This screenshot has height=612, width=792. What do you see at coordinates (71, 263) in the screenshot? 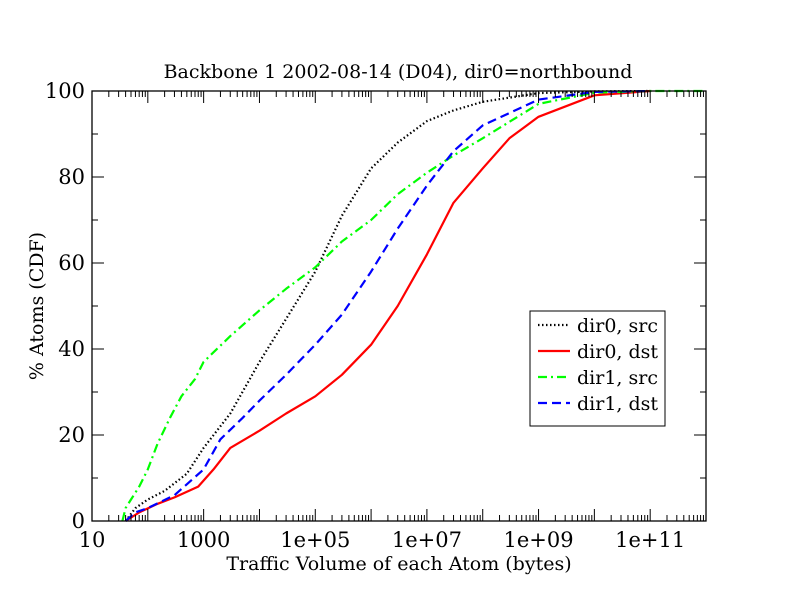
I see `y-tick-label: 60` at bounding box center [71, 263].